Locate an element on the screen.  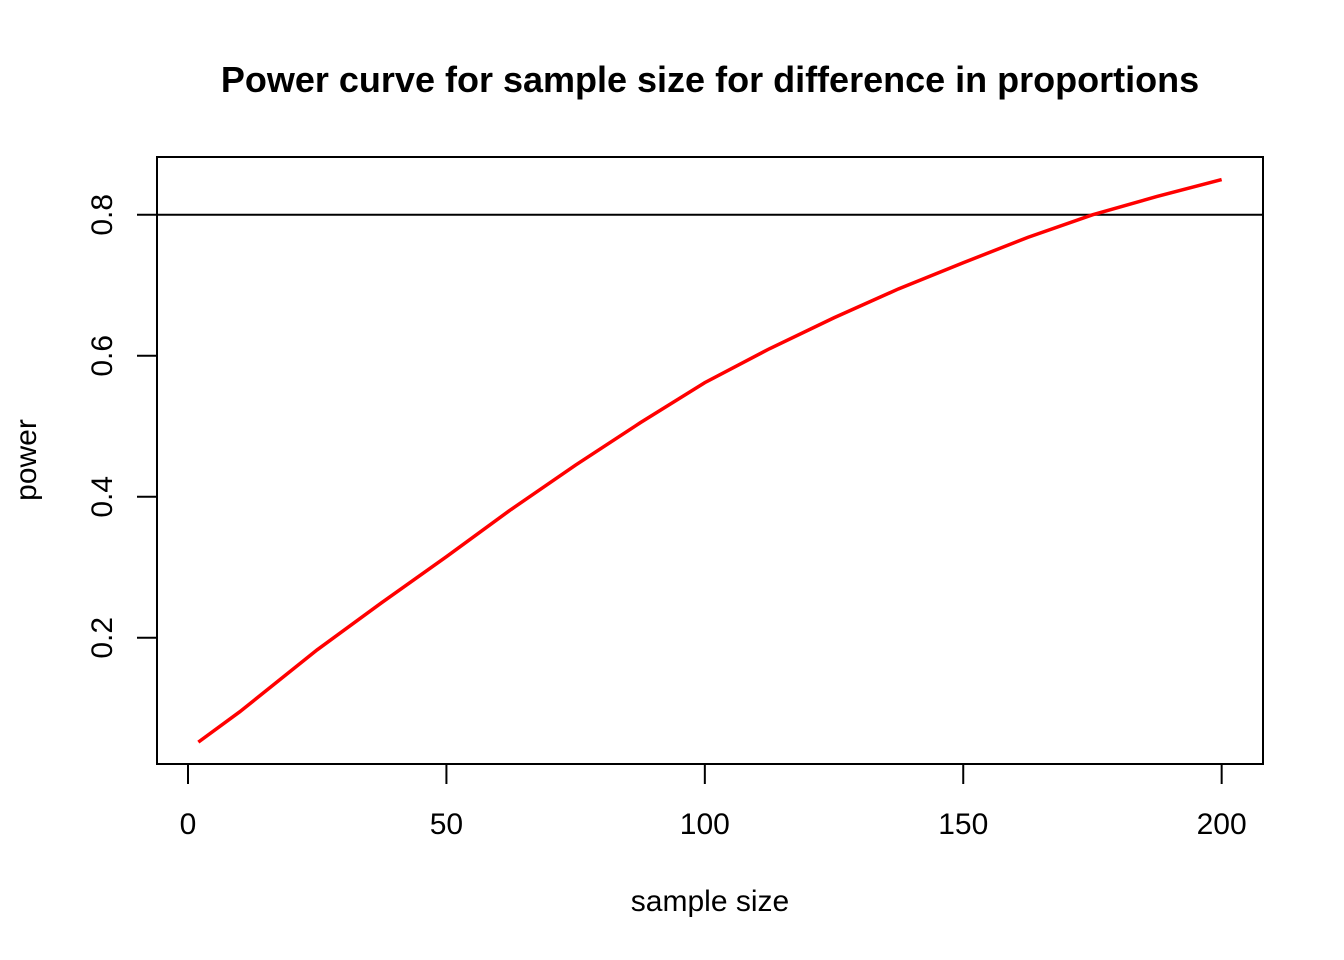
x-tick-label: 50 is located at coordinates (446, 824).